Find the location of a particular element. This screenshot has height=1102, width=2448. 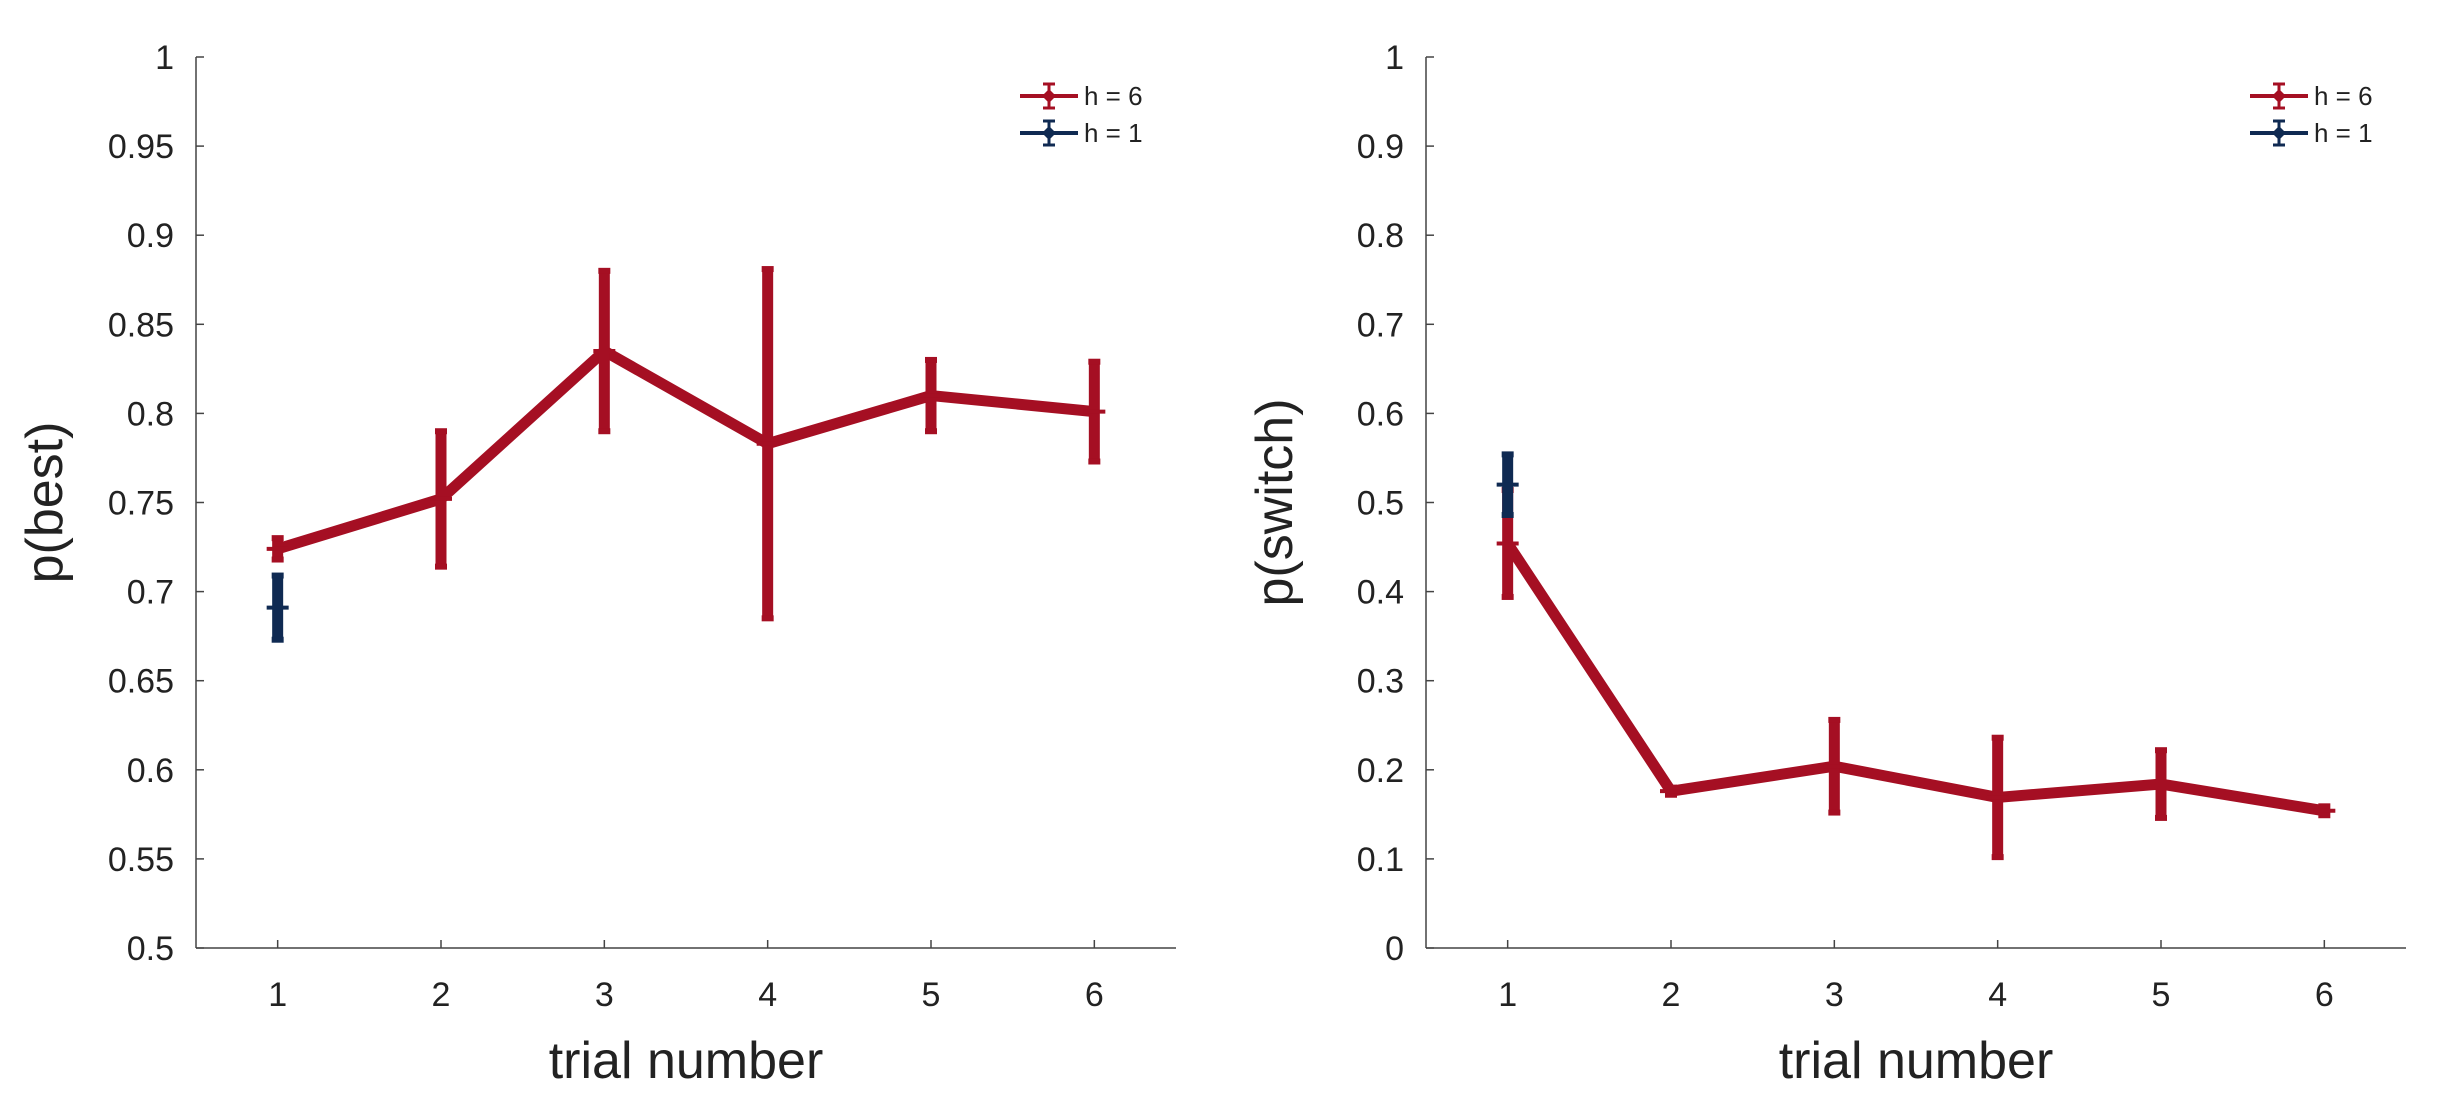

y-tick-label: 0.95 is located at coordinates (141, 147).